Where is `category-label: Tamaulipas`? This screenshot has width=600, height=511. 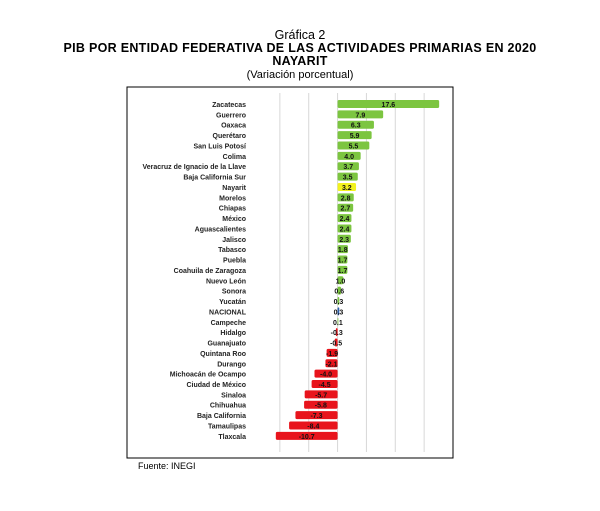 category-label: Tamaulipas is located at coordinates (227, 426).